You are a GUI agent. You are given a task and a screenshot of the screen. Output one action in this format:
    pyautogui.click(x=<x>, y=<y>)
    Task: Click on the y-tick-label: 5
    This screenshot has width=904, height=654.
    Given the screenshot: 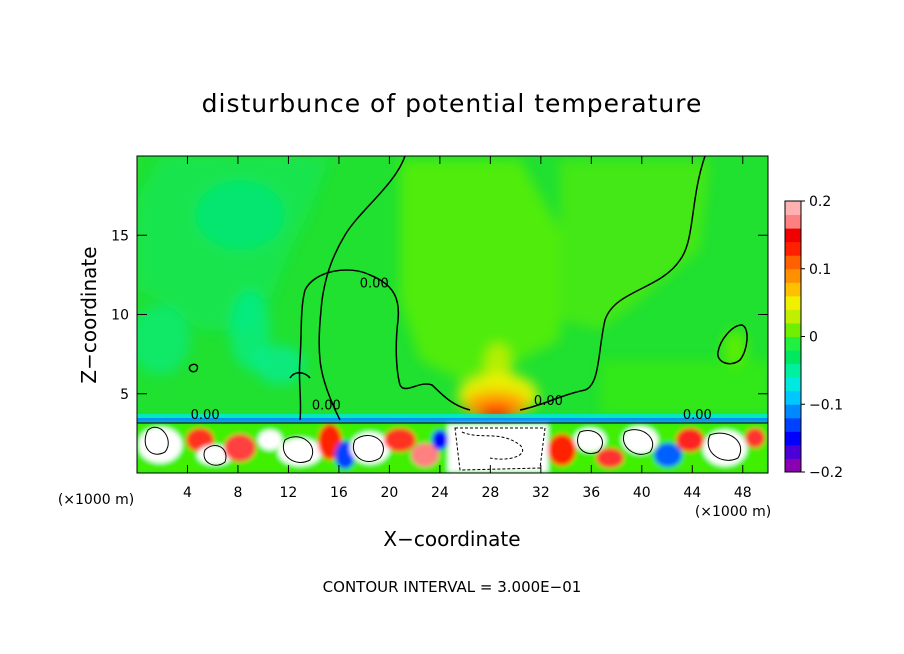 What is the action you would take?
    pyautogui.click(x=124, y=395)
    